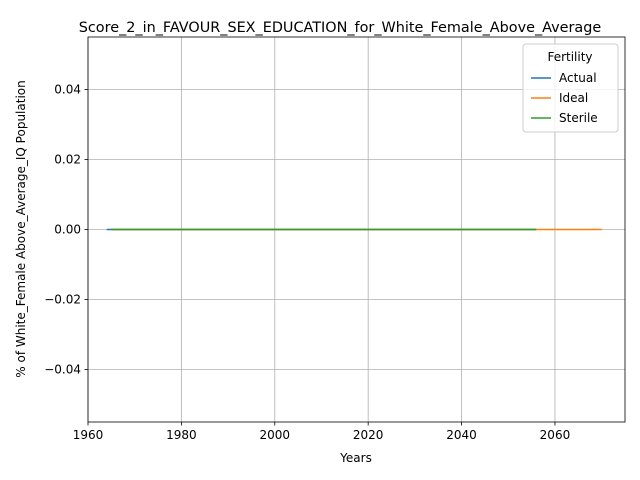 This screenshot has height=480, width=640. I want to click on legend-label-actual: Actual, so click(578, 78).